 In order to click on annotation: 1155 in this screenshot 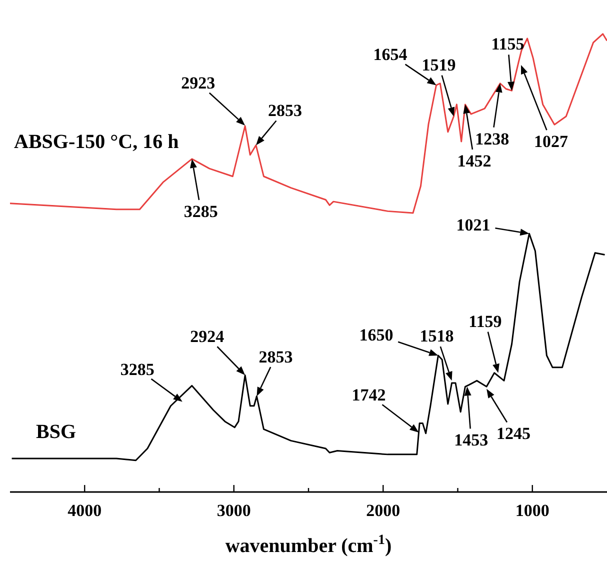, I will do `click(507, 44)`.